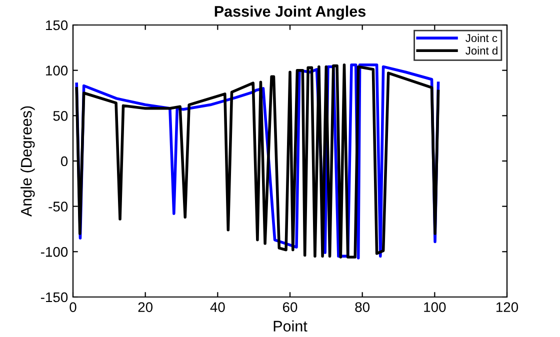  Describe the element at coordinates (145, 307) in the screenshot. I see `x-tick-label: 20` at that location.